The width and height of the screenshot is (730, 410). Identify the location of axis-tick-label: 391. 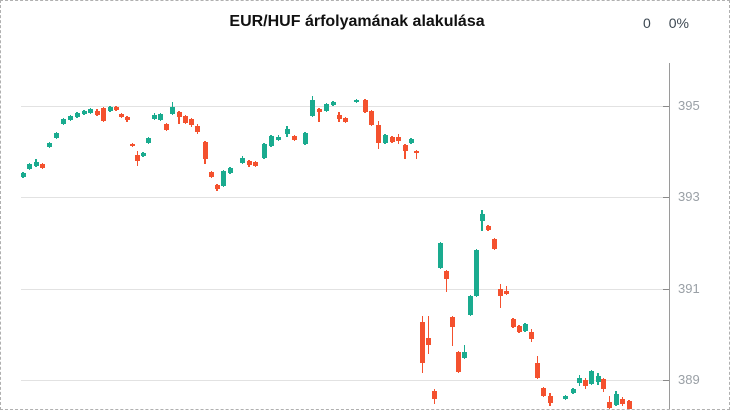
(689, 288).